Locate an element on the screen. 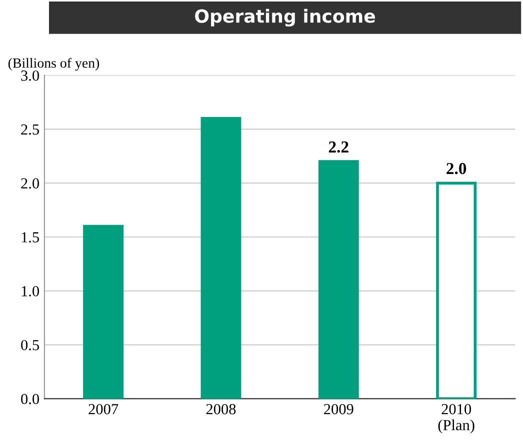 This screenshot has width=523, height=443. chart-title: Operating income is located at coordinates (285, 17).